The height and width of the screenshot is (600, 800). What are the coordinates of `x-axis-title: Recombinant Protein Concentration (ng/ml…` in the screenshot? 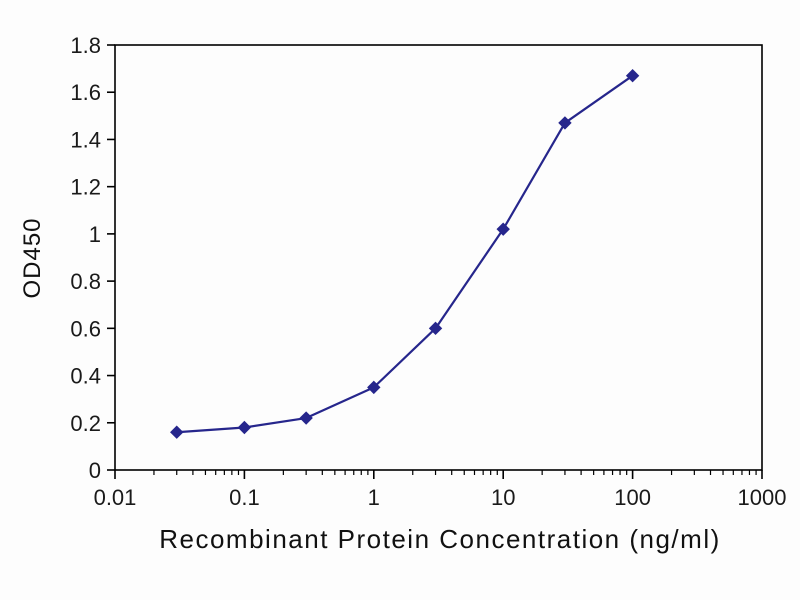 It's located at (440, 539).